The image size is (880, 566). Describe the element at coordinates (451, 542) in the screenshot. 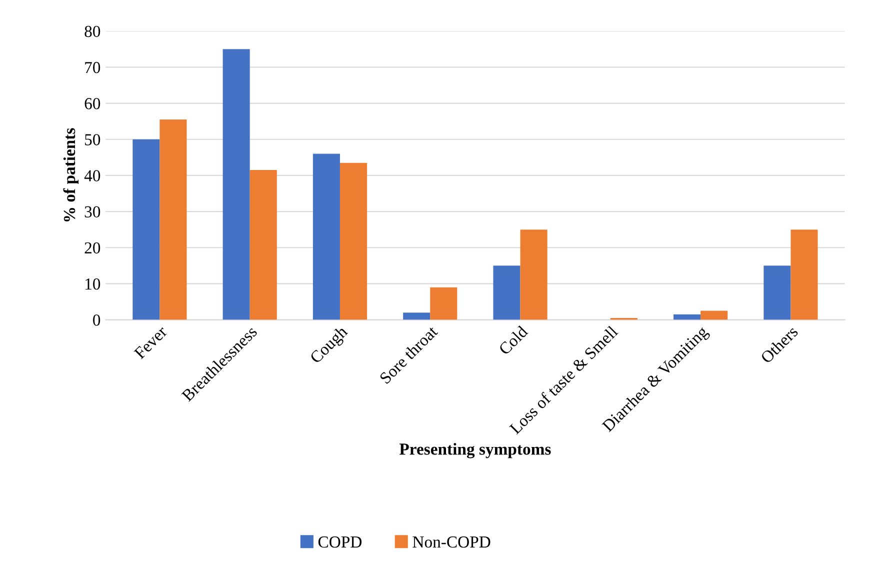

I see `legend-label: Non-COPD` at that location.